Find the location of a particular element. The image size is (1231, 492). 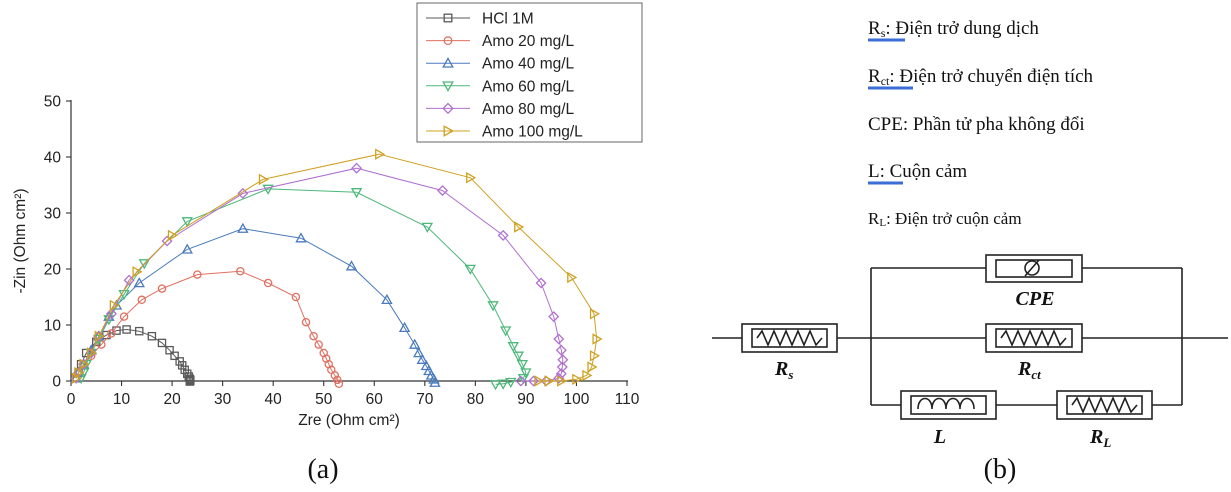

rct-symbol-letter: R is located at coordinates (874, 76).